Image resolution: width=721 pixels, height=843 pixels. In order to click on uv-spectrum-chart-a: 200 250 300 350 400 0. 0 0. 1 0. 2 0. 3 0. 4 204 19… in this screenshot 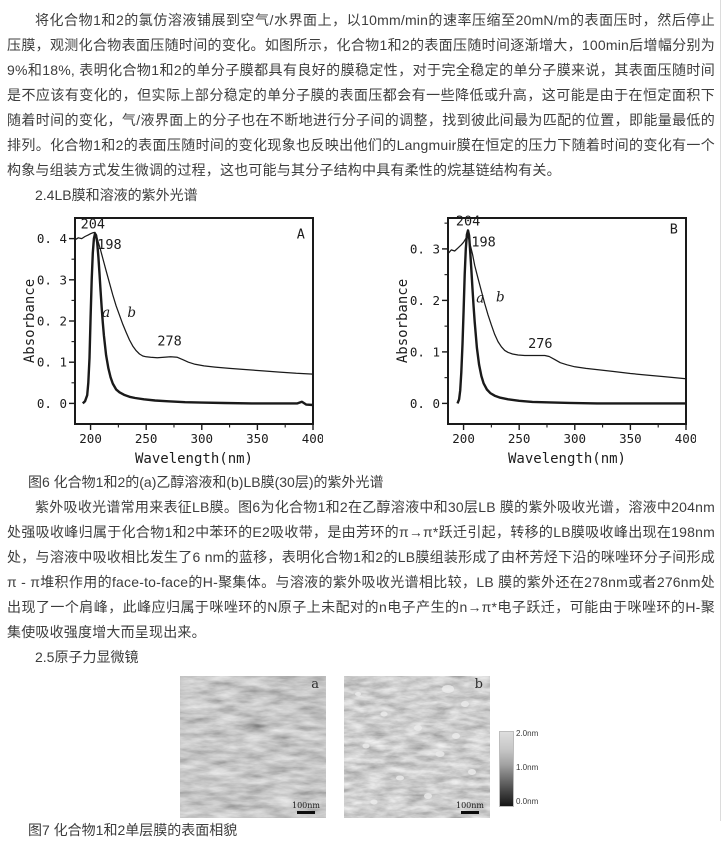, I will do `click(173, 339)`.